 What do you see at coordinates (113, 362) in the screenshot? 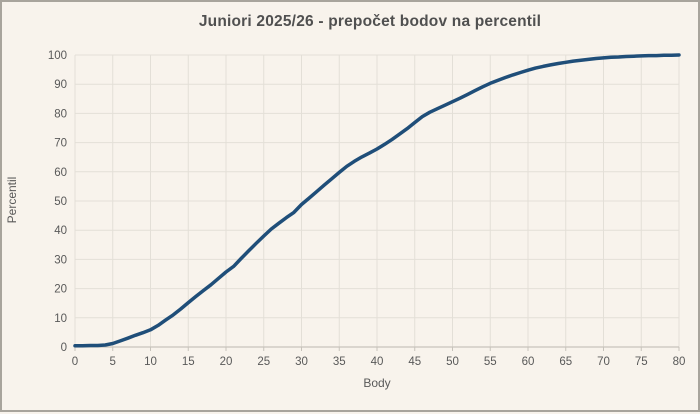
I see `x-tick-label: 5` at bounding box center [113, 362].